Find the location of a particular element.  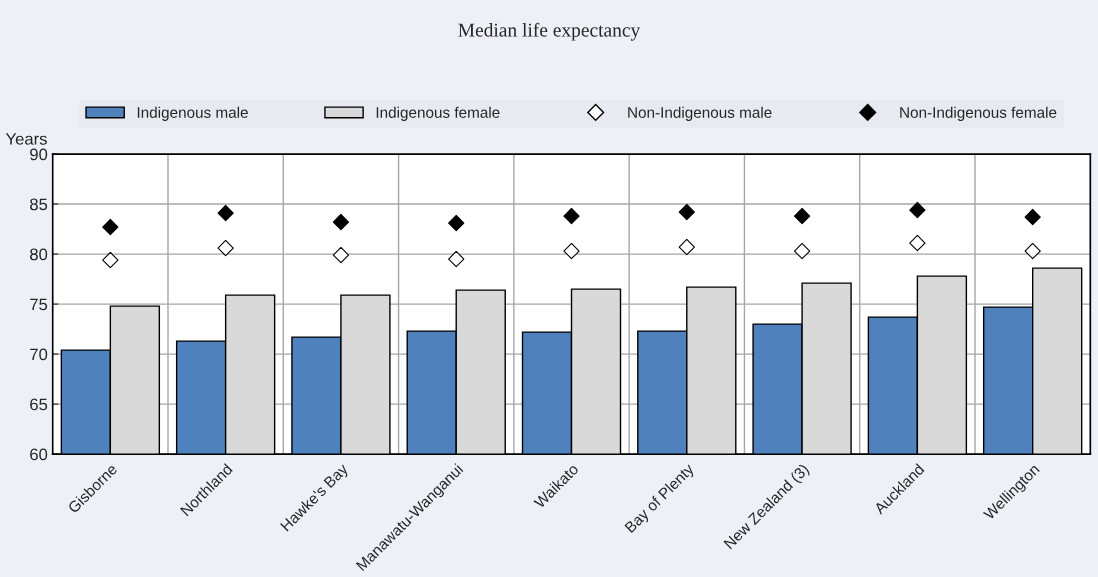

y-tick-label: 70 is located at coordinates (39, 354).